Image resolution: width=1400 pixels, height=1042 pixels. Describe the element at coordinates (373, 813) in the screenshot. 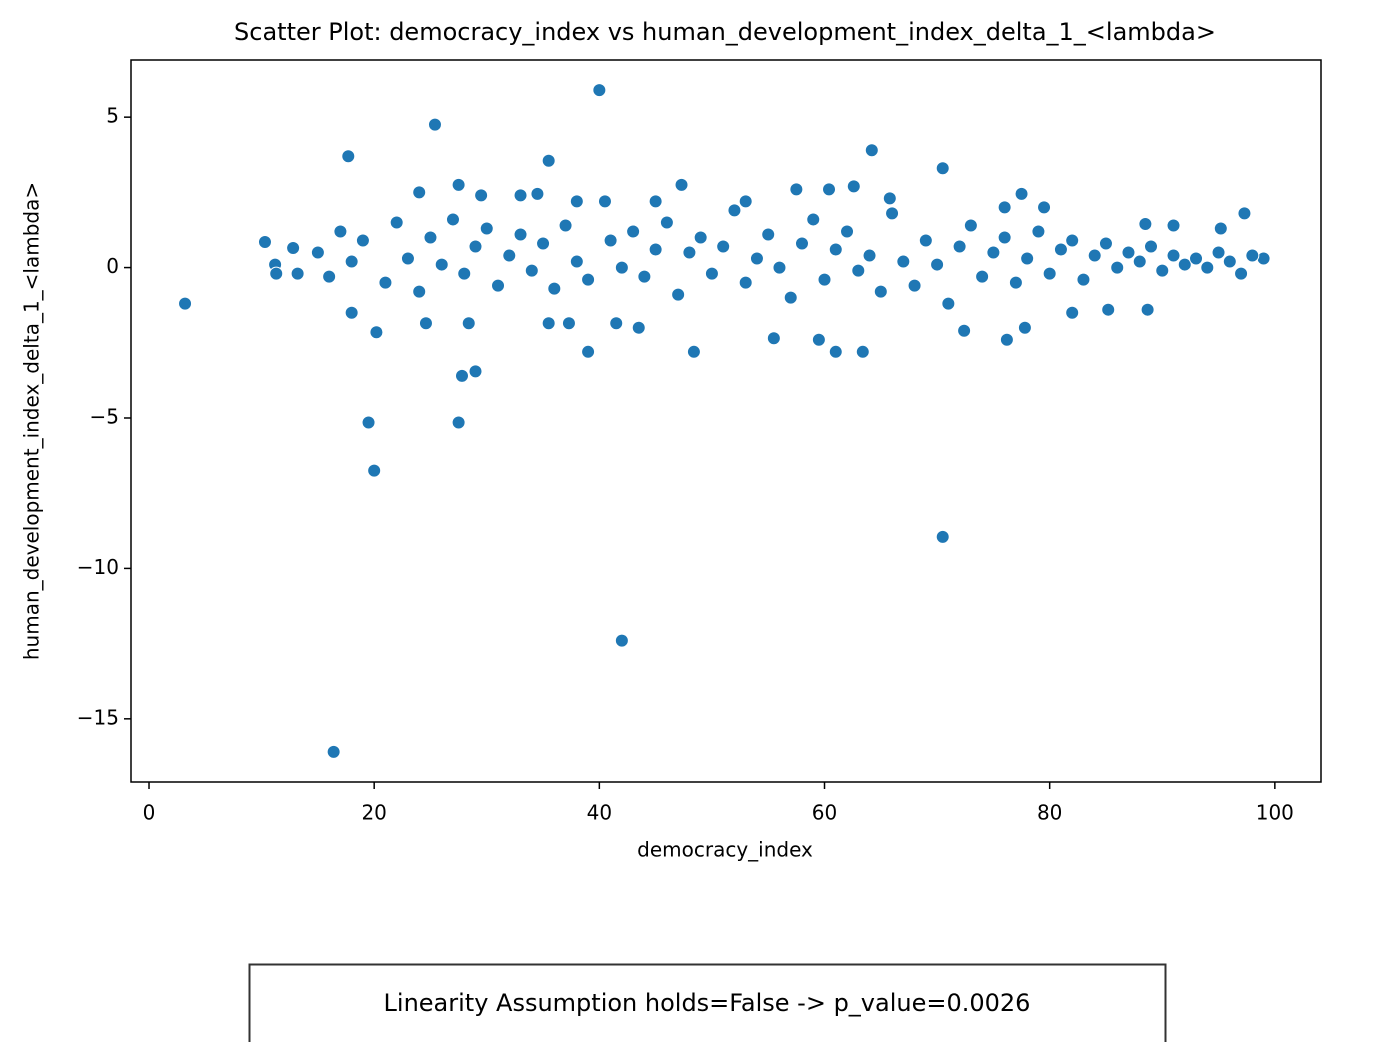

I see `x-tick-label: 20` at that location.